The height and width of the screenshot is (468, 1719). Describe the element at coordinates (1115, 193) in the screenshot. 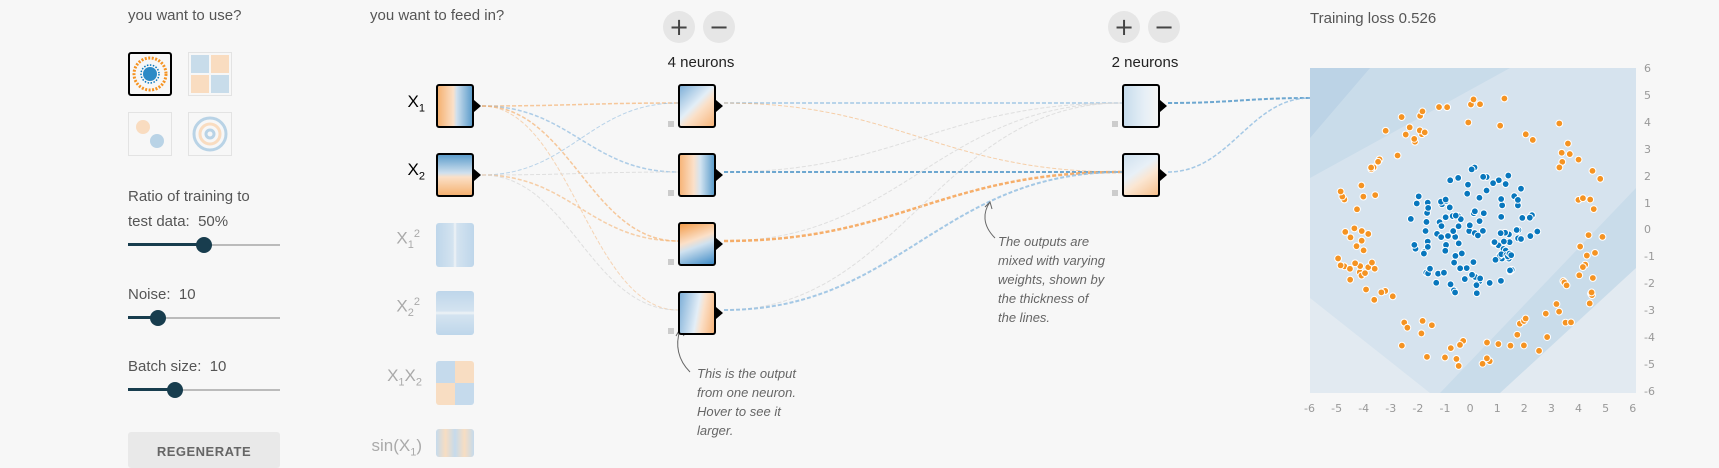

I see `layer2-neuron-2-bias` at that location.